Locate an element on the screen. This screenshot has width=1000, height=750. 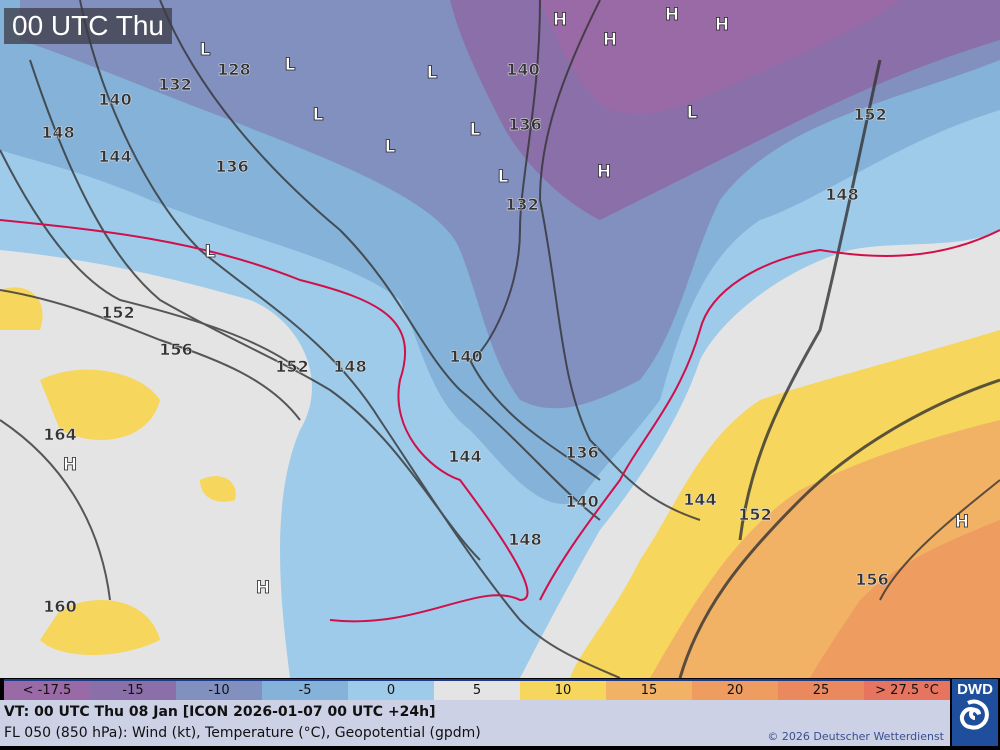
legend-item: 15 is located at coordinates (649, 690).